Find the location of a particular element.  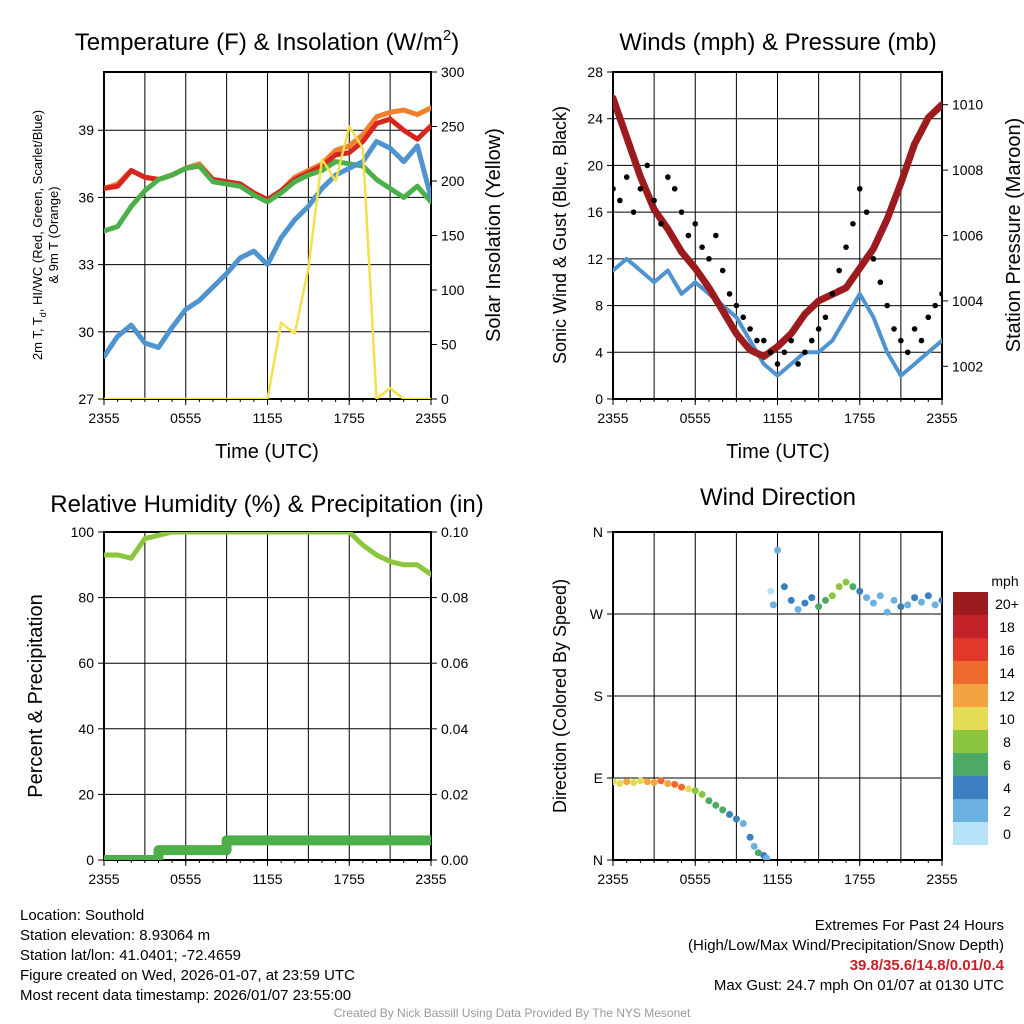

y-tick-label: 27 is located at coordinates (86, 399).